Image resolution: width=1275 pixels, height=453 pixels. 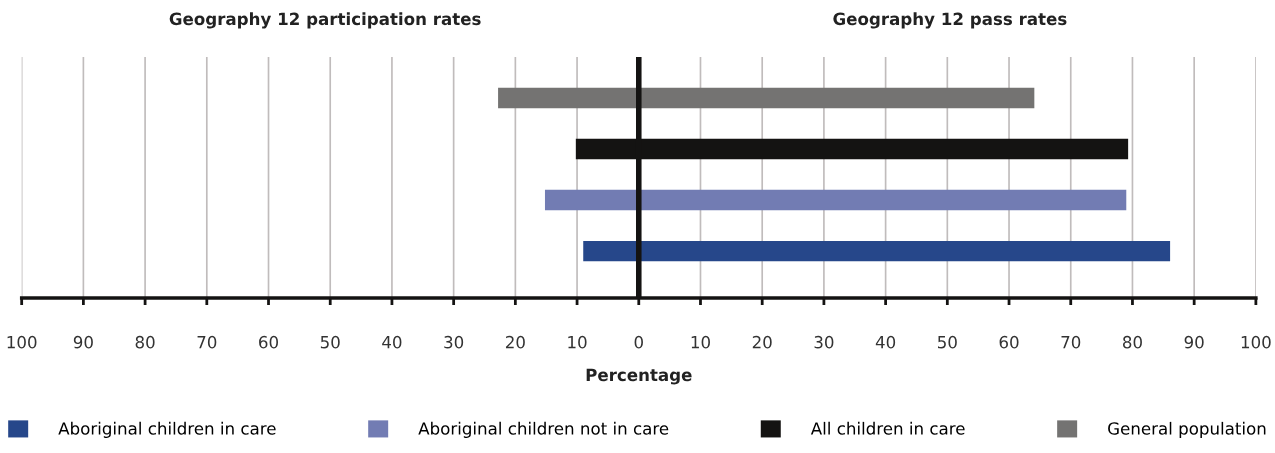 What do you see at coordinates (639, 376) in the screenshot?
I see `x-axis-title: Percentage` at bounding box center [639, 376].